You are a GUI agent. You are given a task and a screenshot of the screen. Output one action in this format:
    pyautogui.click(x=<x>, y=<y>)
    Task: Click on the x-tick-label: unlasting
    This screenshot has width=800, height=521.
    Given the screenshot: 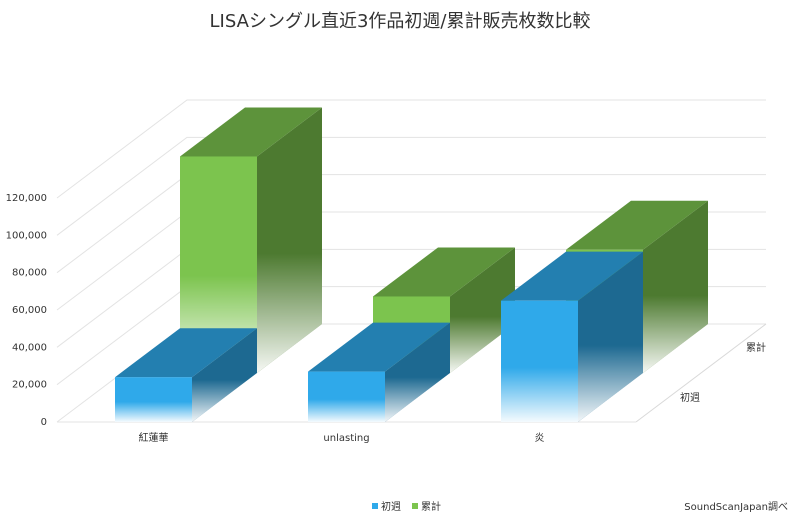 What is the action you would take?
    pyautogui.click(x=346, y=438)
    